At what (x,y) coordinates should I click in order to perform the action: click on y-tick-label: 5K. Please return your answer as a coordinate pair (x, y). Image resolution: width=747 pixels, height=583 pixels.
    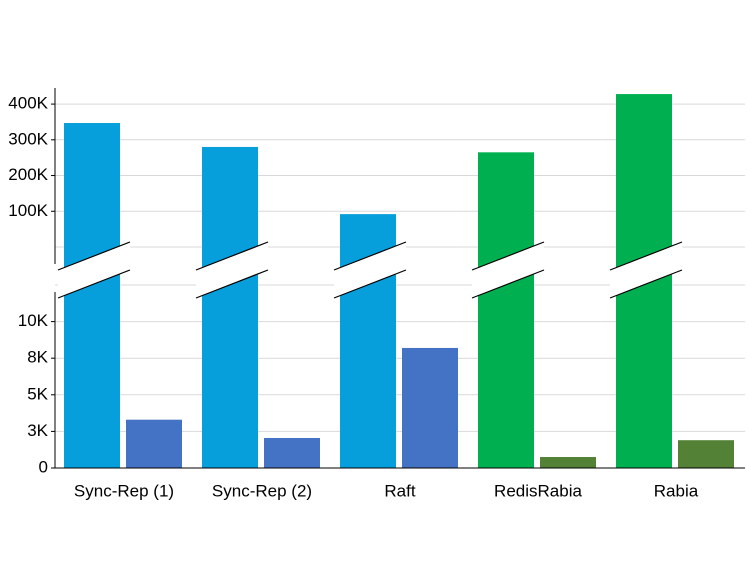
    Looking at the image, I should click on (37, 393).